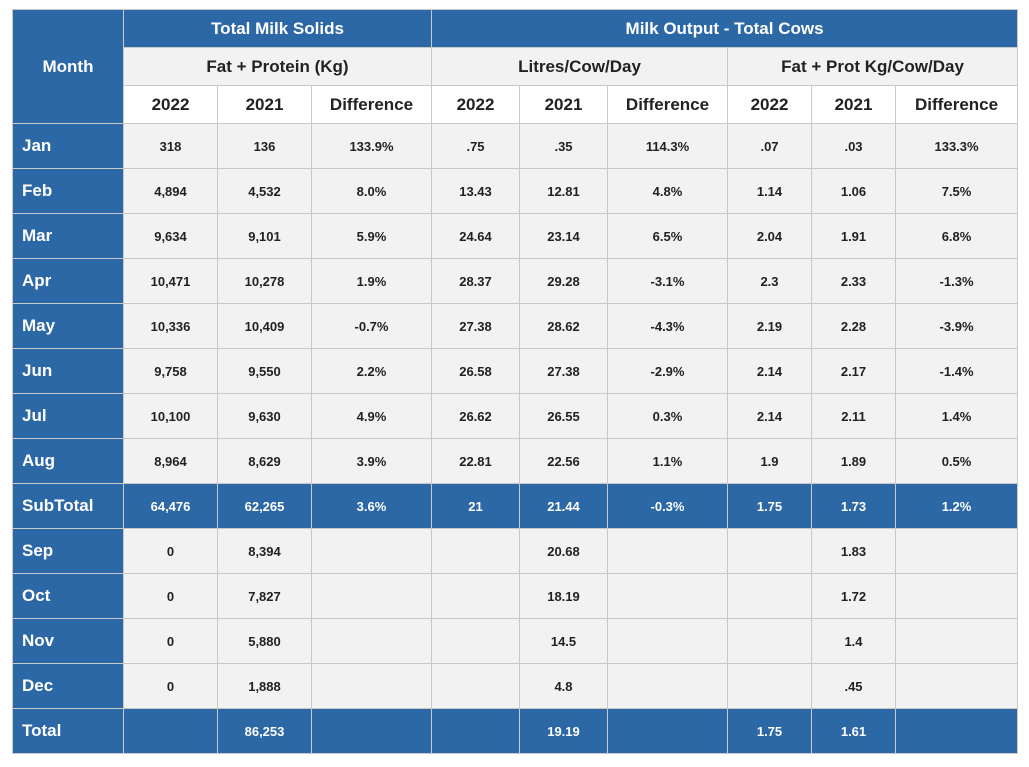 The height and width of the screenshot is (767, 1029). What do you see at coordinates (68, 641) in the screenshot?
I see `month-cell: Nov` at bounding box center [68, 641].